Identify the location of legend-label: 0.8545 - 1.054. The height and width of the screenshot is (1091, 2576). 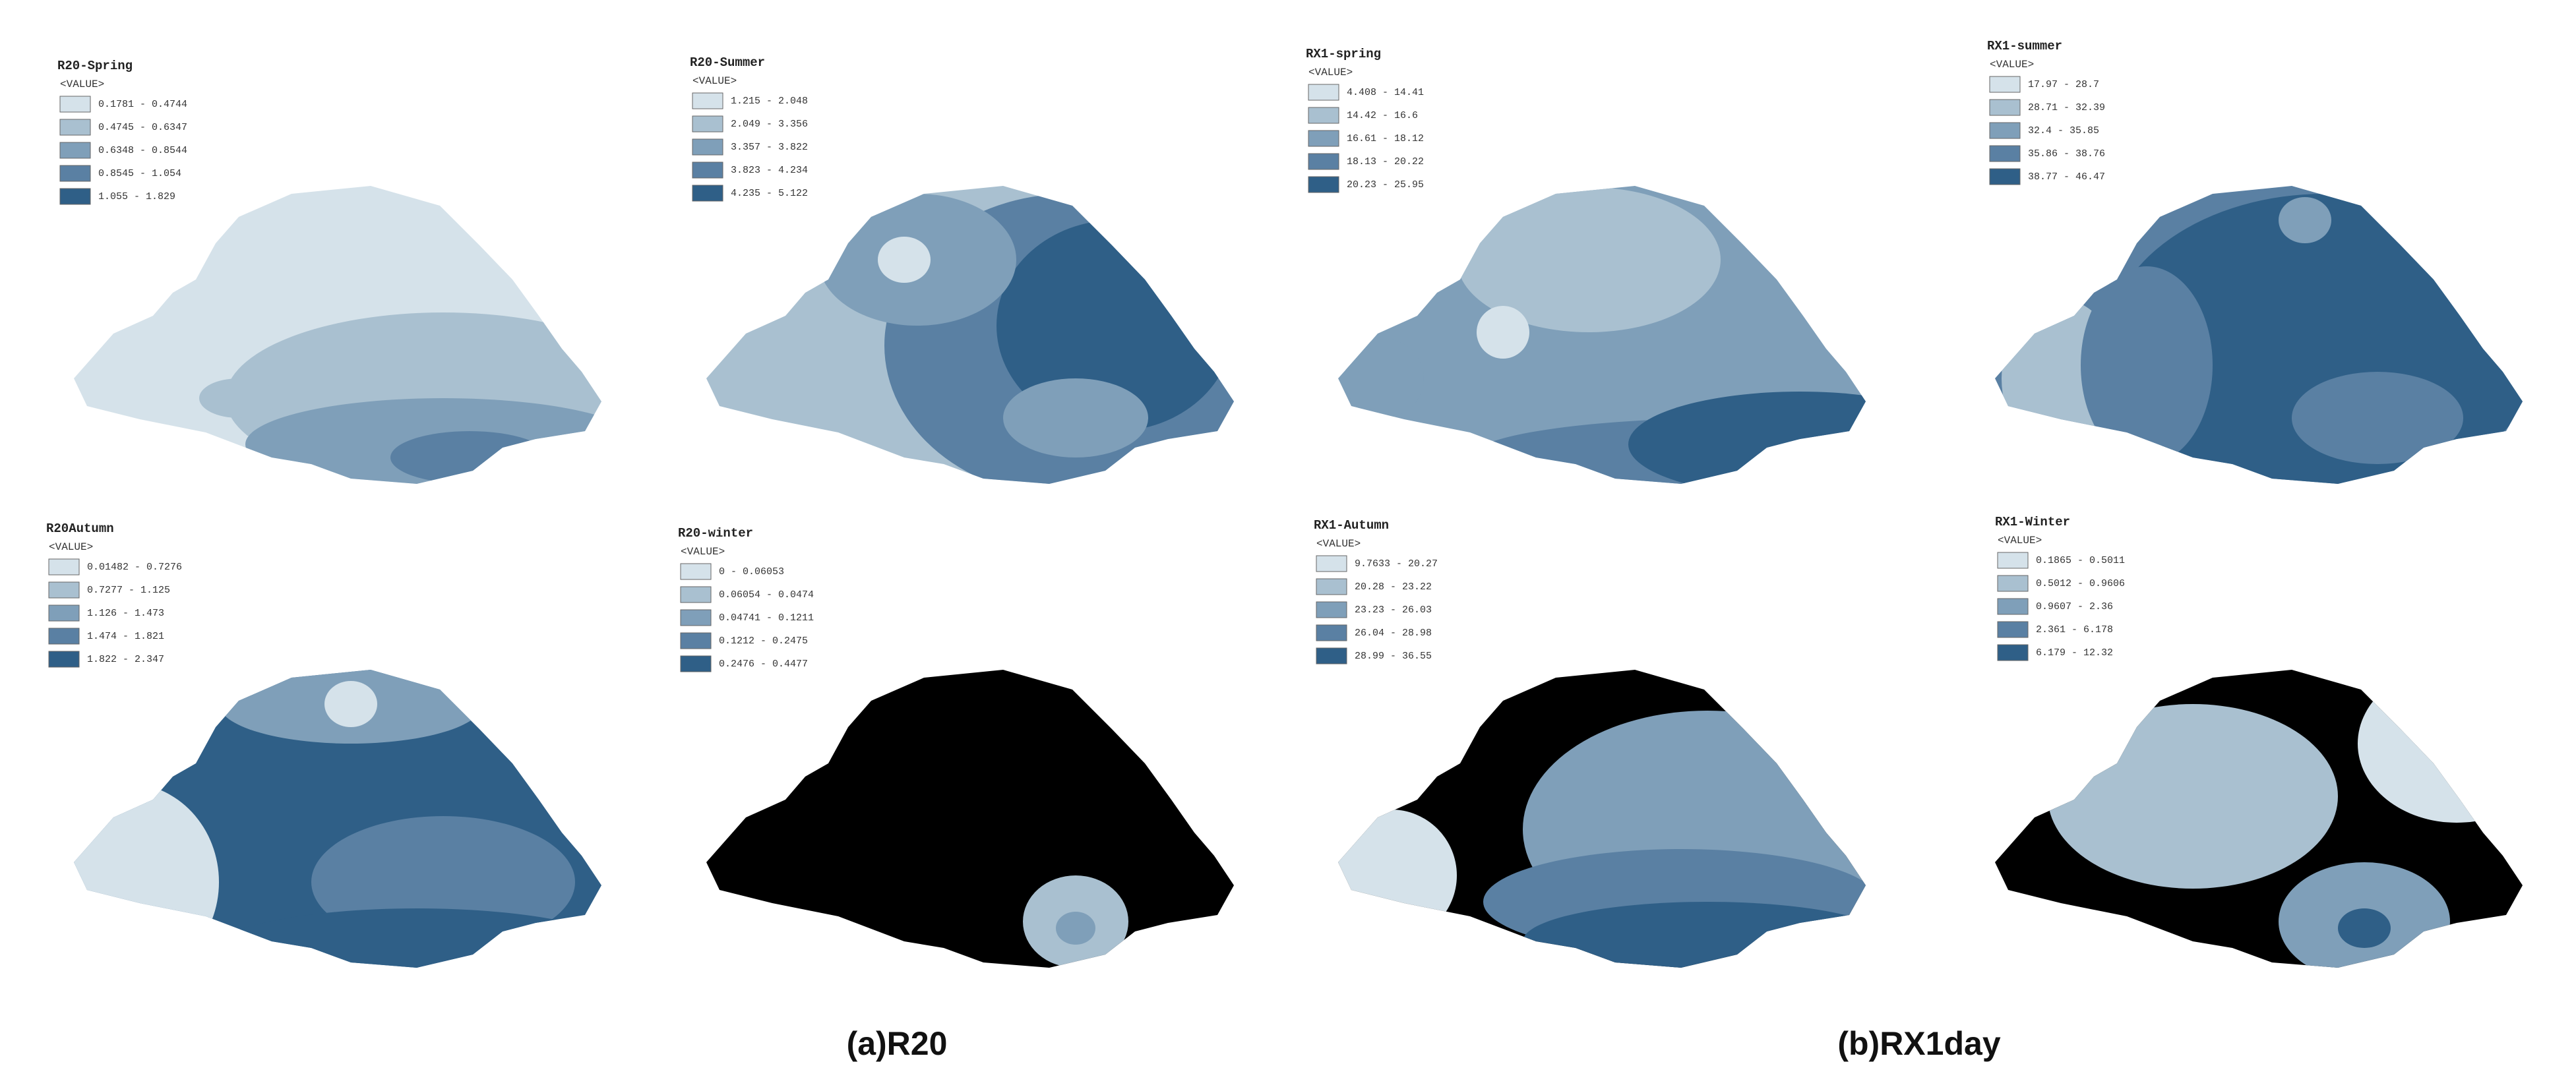
(139, 173).